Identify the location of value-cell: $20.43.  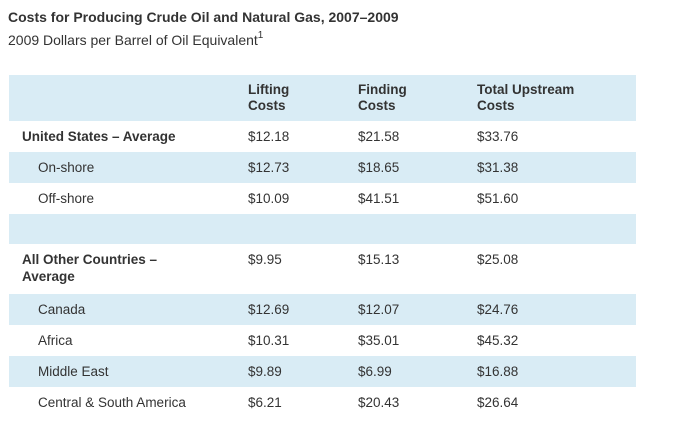
(379, 402).